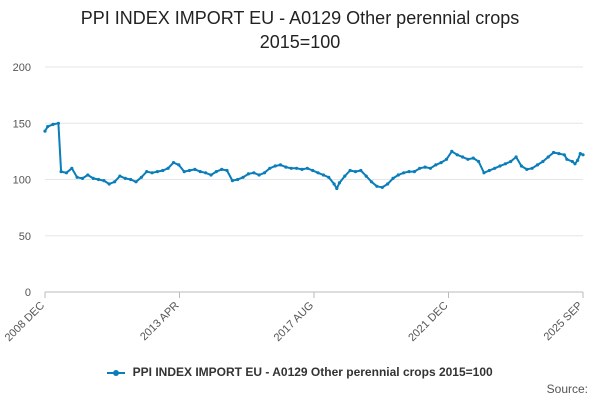 The height and width of the screenshot is (400, 600). I want to click on y-tick-label: 150, so click(22, 124).